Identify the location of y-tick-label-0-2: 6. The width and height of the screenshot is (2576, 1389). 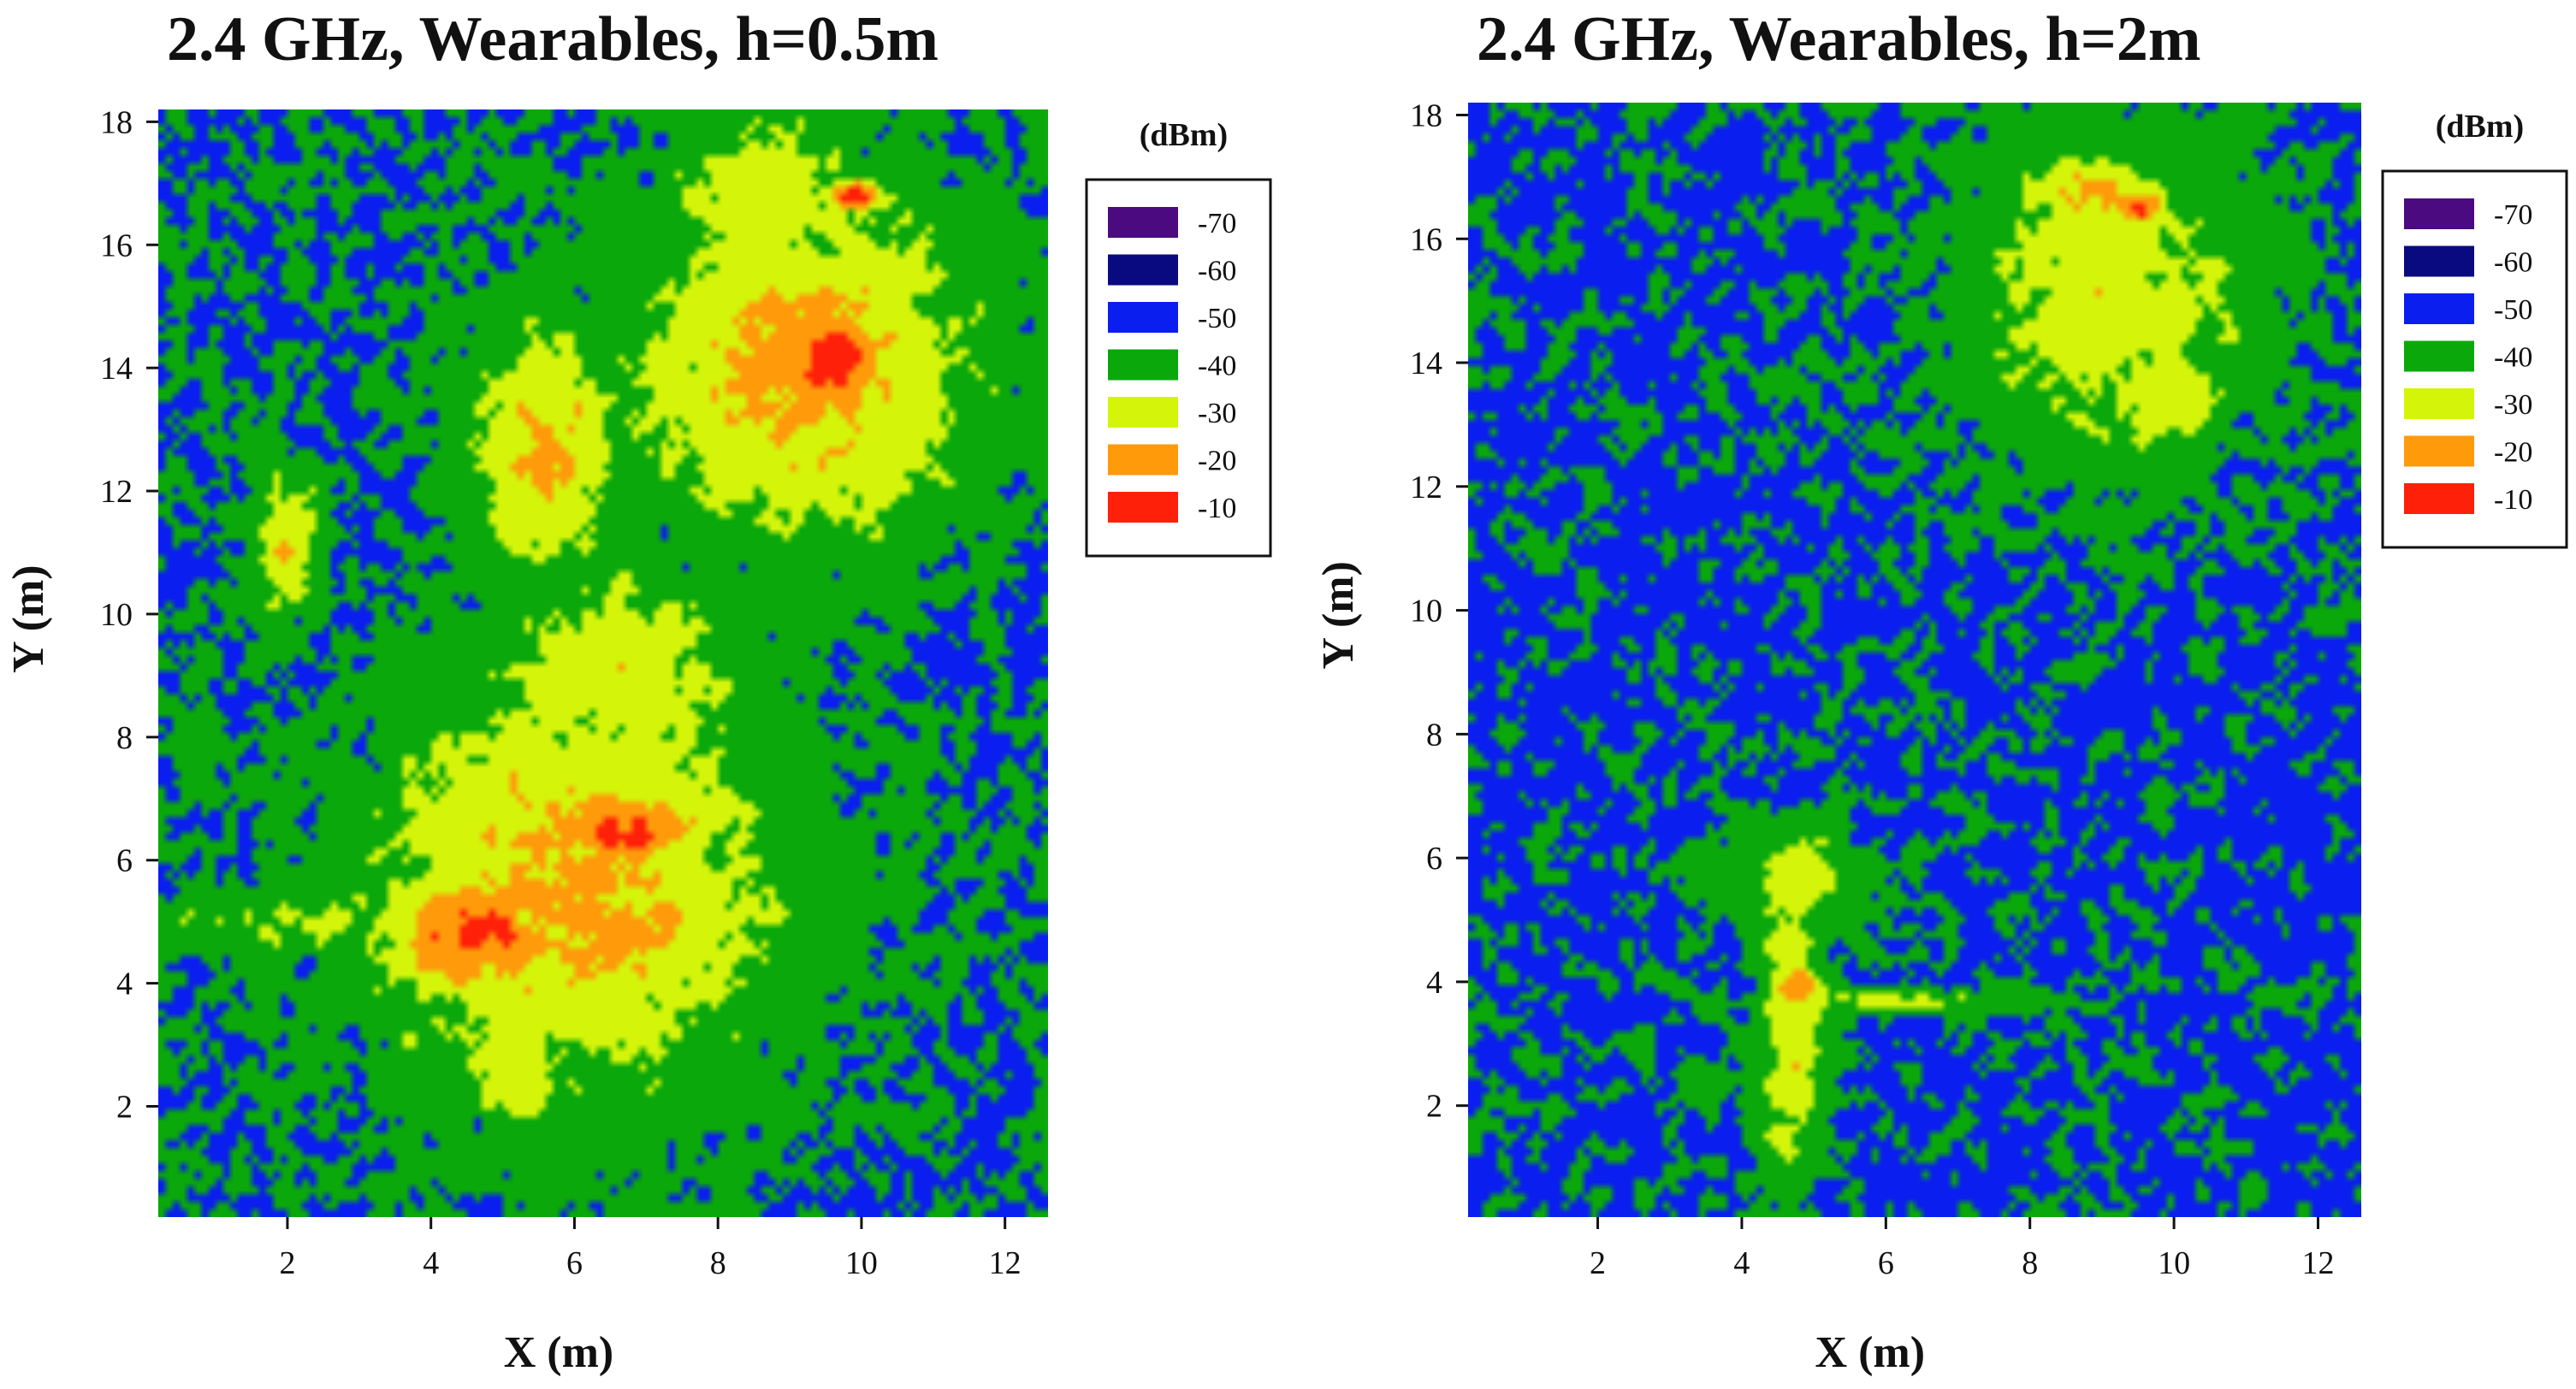
(124, 861).